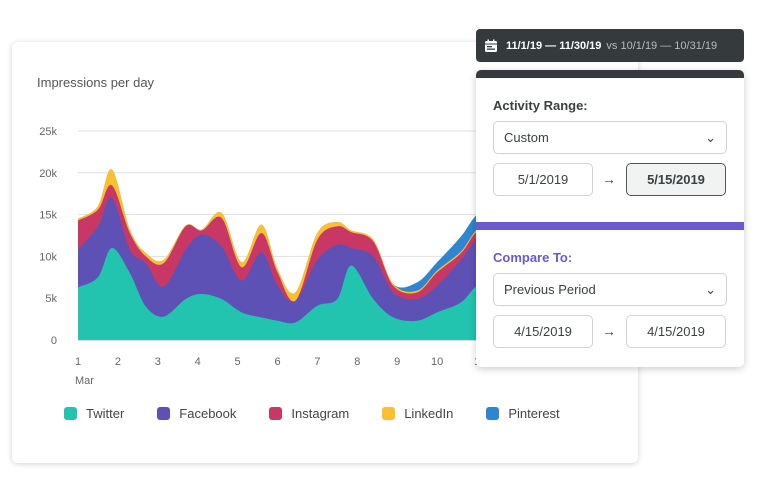 The image size is (768, 484). I want to click on legend-label: LinkedIn, so click(429, 413).